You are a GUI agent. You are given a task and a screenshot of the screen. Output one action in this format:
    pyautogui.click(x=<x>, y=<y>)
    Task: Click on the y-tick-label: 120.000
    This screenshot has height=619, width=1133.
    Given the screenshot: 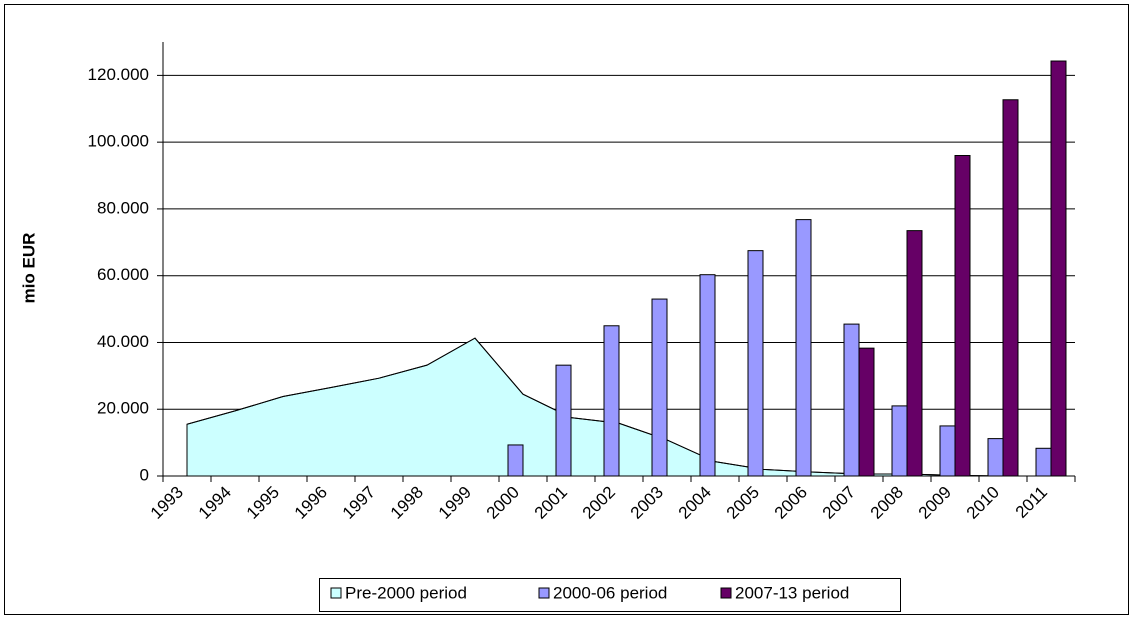 What is the action you would take?
    pyautogui.click(x=118, y=74)
    